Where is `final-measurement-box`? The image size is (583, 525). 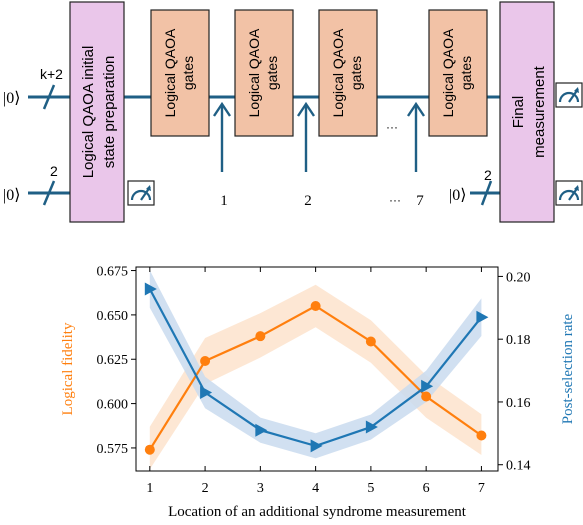 final-measurement-box is located at coordinates (527, 112).